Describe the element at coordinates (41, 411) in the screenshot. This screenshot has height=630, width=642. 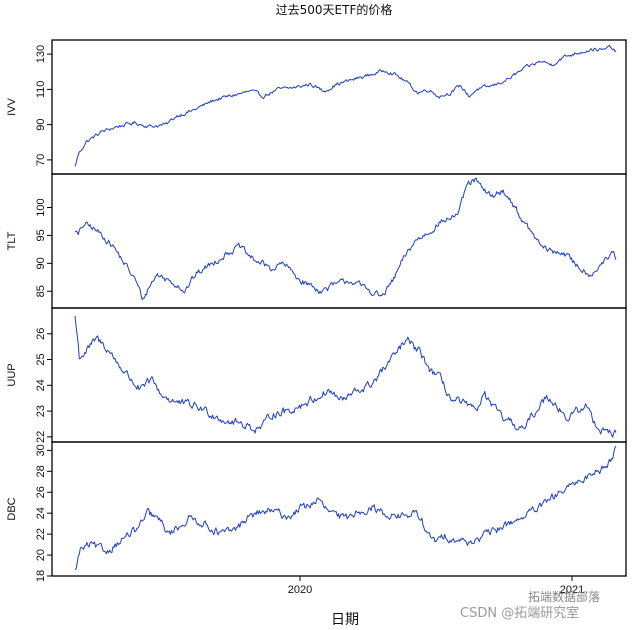
I see `y-tick-label: 23` at that location.